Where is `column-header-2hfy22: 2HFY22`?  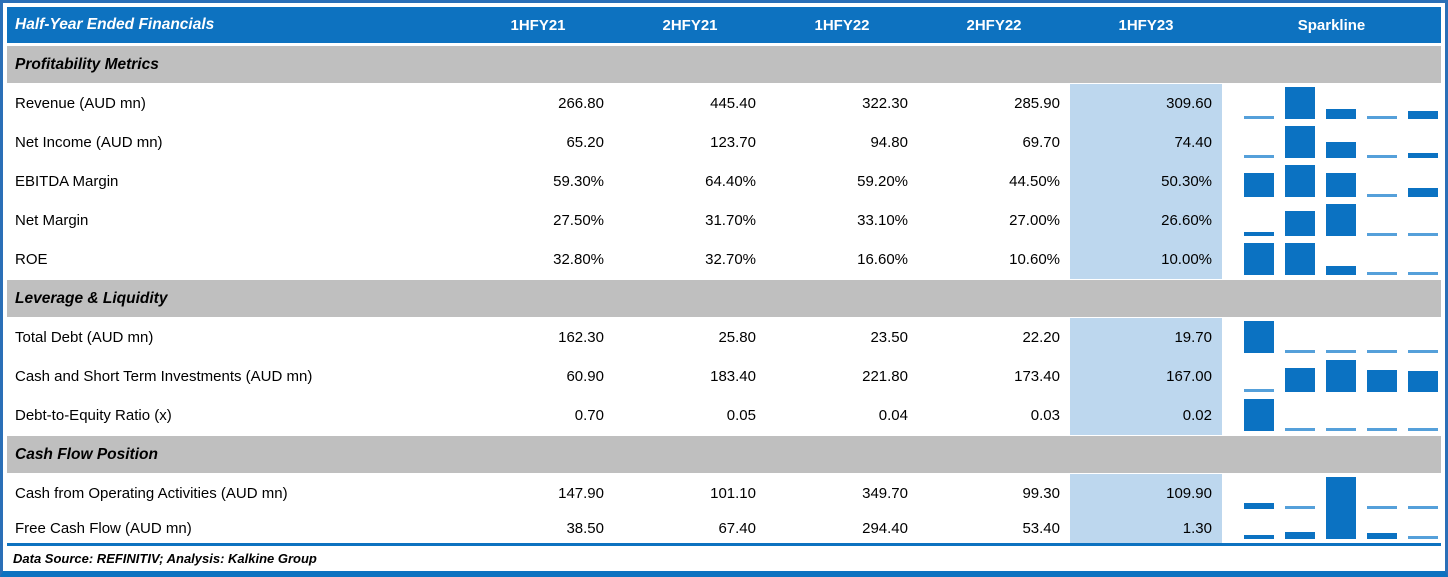 column-header-2hfy22: 2HFY22 is located at coordinates (994, 25).